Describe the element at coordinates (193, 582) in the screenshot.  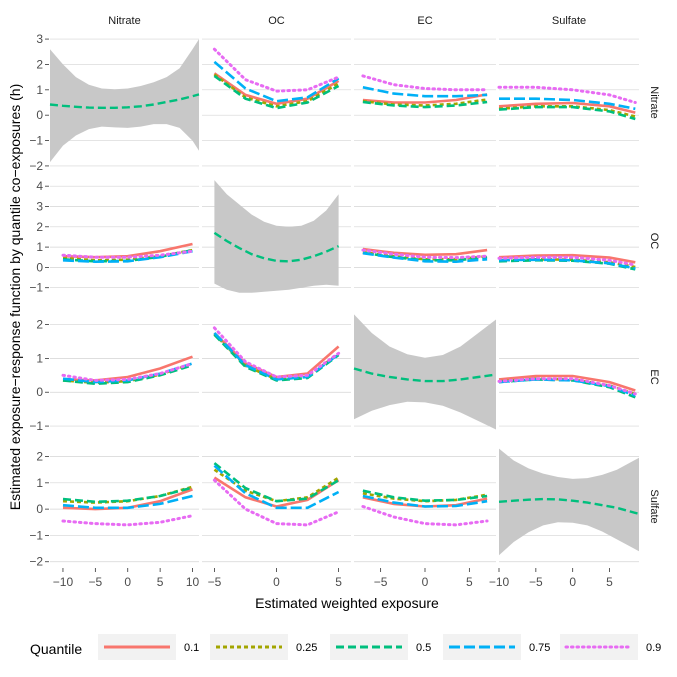
I see `x-tick-label: 10` at that location.